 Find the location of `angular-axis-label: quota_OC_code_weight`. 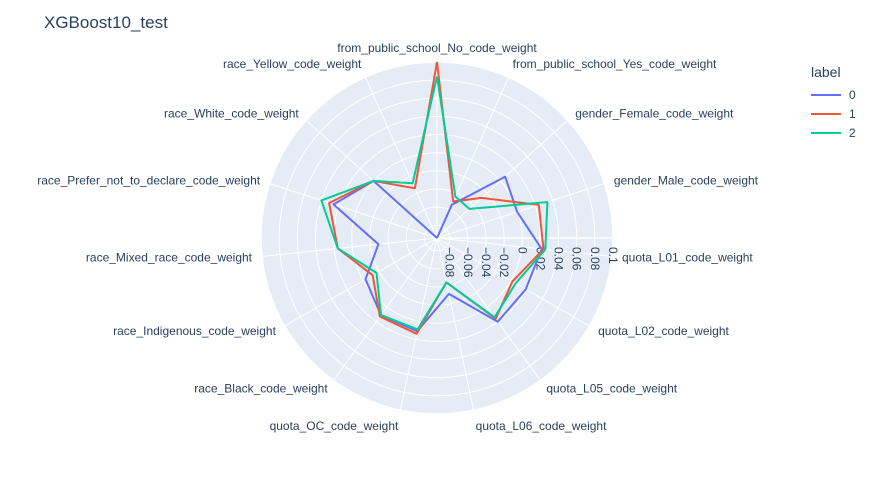

angular-axis-label: quota_OC_code_weight is located at coordinates (334, 426).